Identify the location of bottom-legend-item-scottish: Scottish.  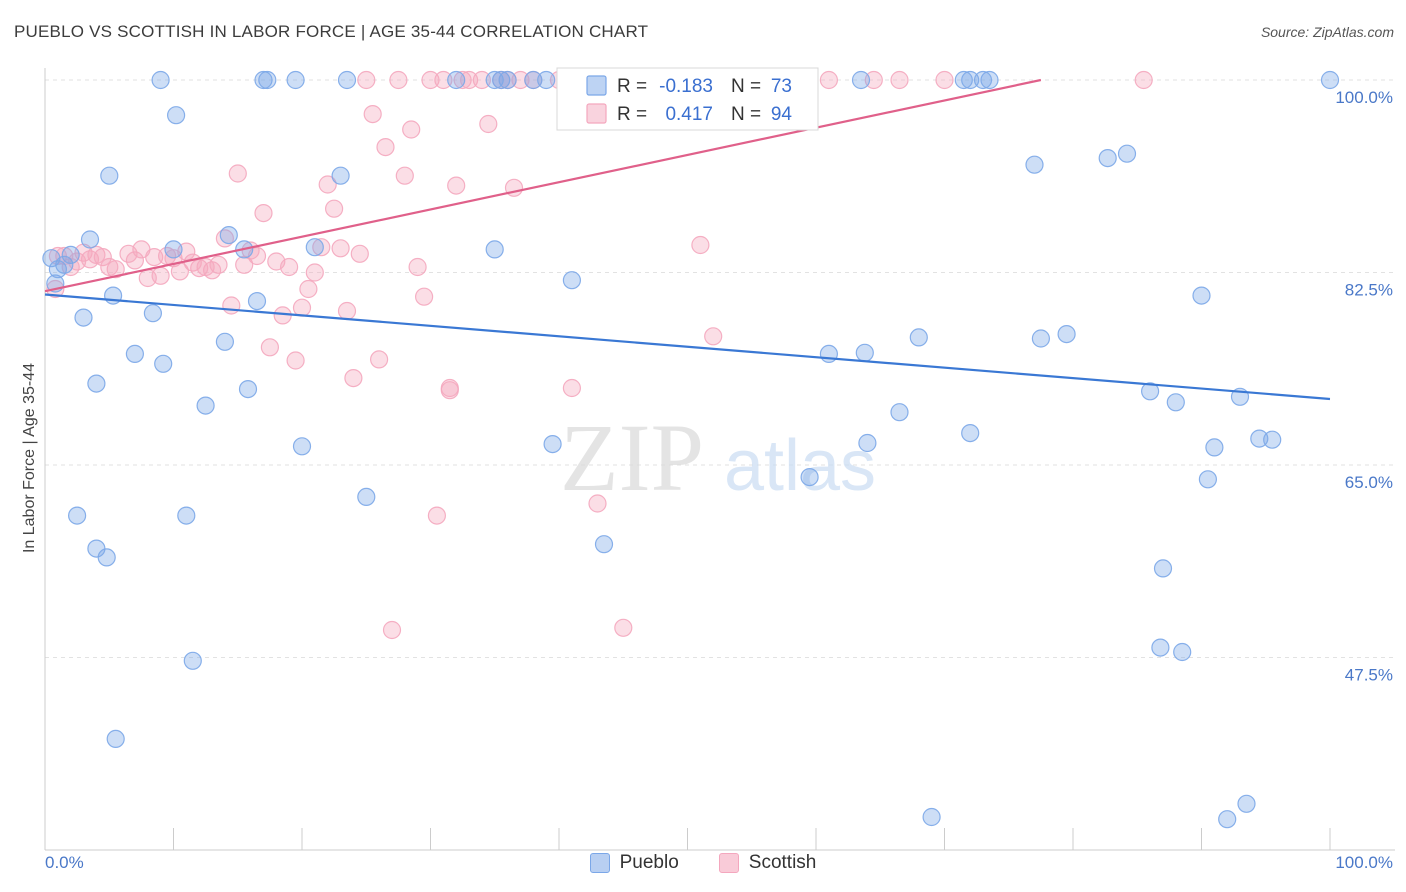
(767, 863).